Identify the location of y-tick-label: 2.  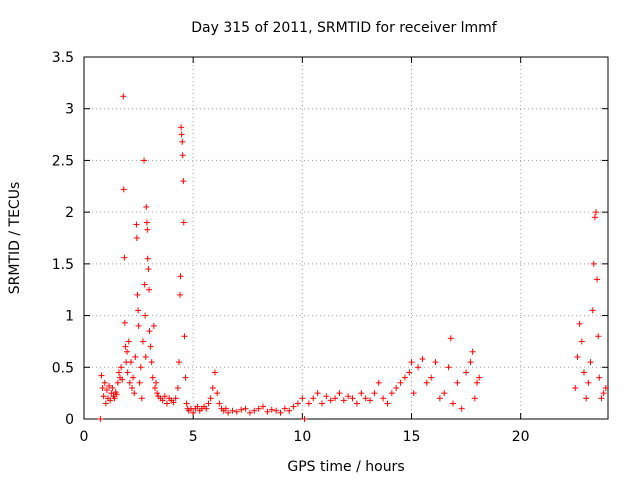
(69, 213).